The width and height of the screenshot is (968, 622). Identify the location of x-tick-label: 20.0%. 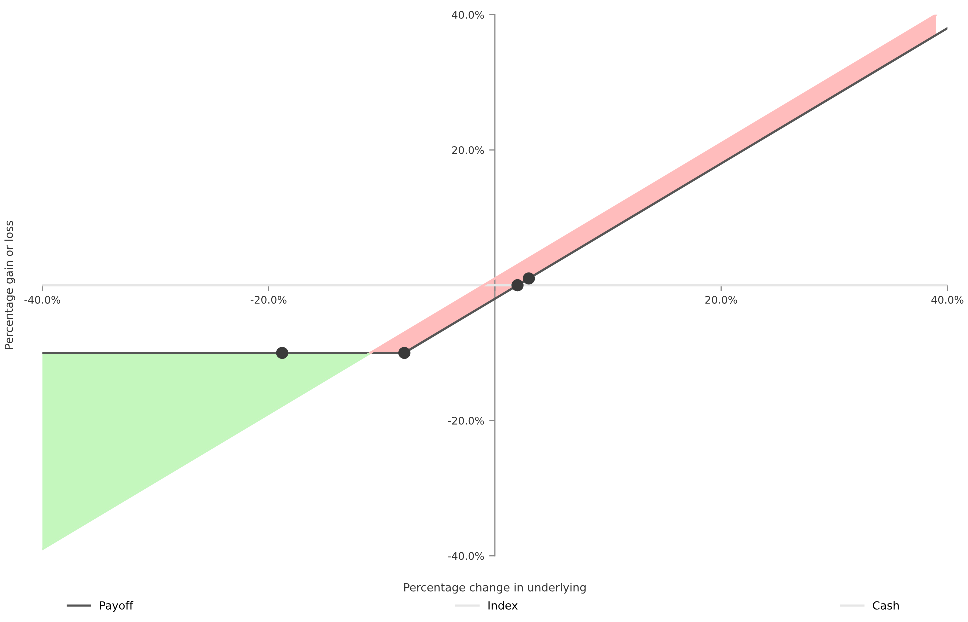
(722, 300).